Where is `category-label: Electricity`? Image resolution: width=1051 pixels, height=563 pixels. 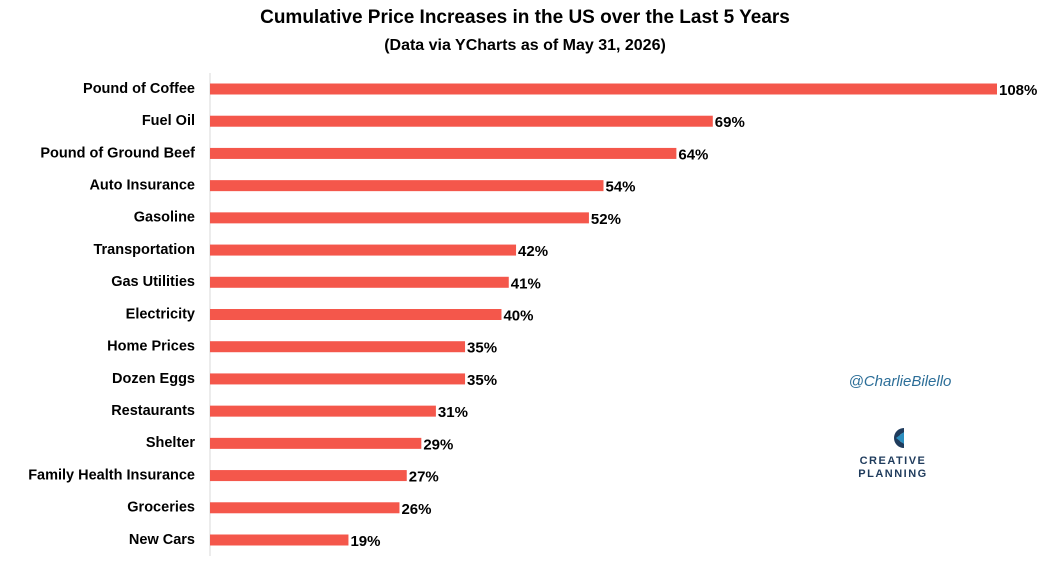
category-label: Electricity is located at coordinates (160, 314).